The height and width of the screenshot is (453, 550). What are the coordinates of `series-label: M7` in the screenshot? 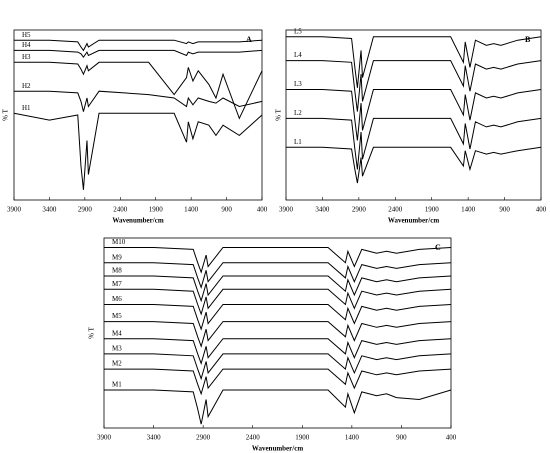 It's located at (117, 284).